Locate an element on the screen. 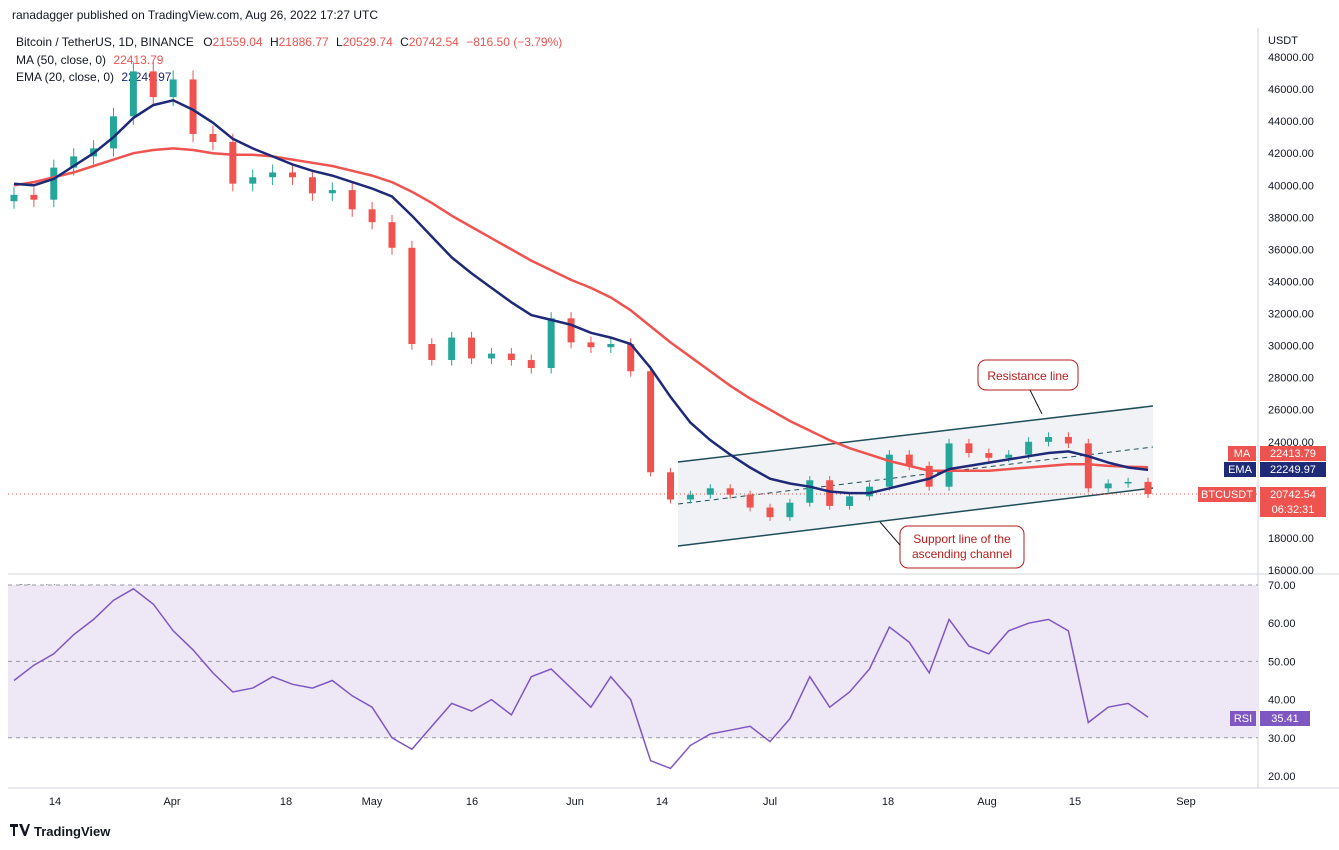 The image size is (1339, 850). rsi-badge-label: RSI is located at coordinates (1243, 719).